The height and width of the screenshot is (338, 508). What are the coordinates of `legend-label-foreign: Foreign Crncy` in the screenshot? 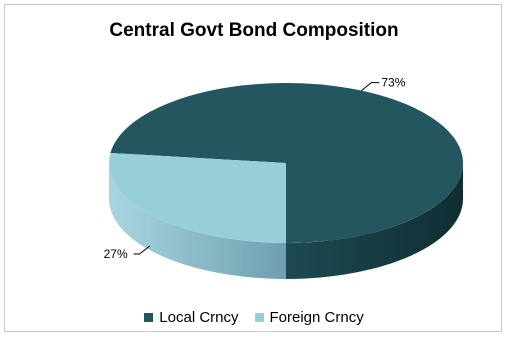 It's located at (316, 317).